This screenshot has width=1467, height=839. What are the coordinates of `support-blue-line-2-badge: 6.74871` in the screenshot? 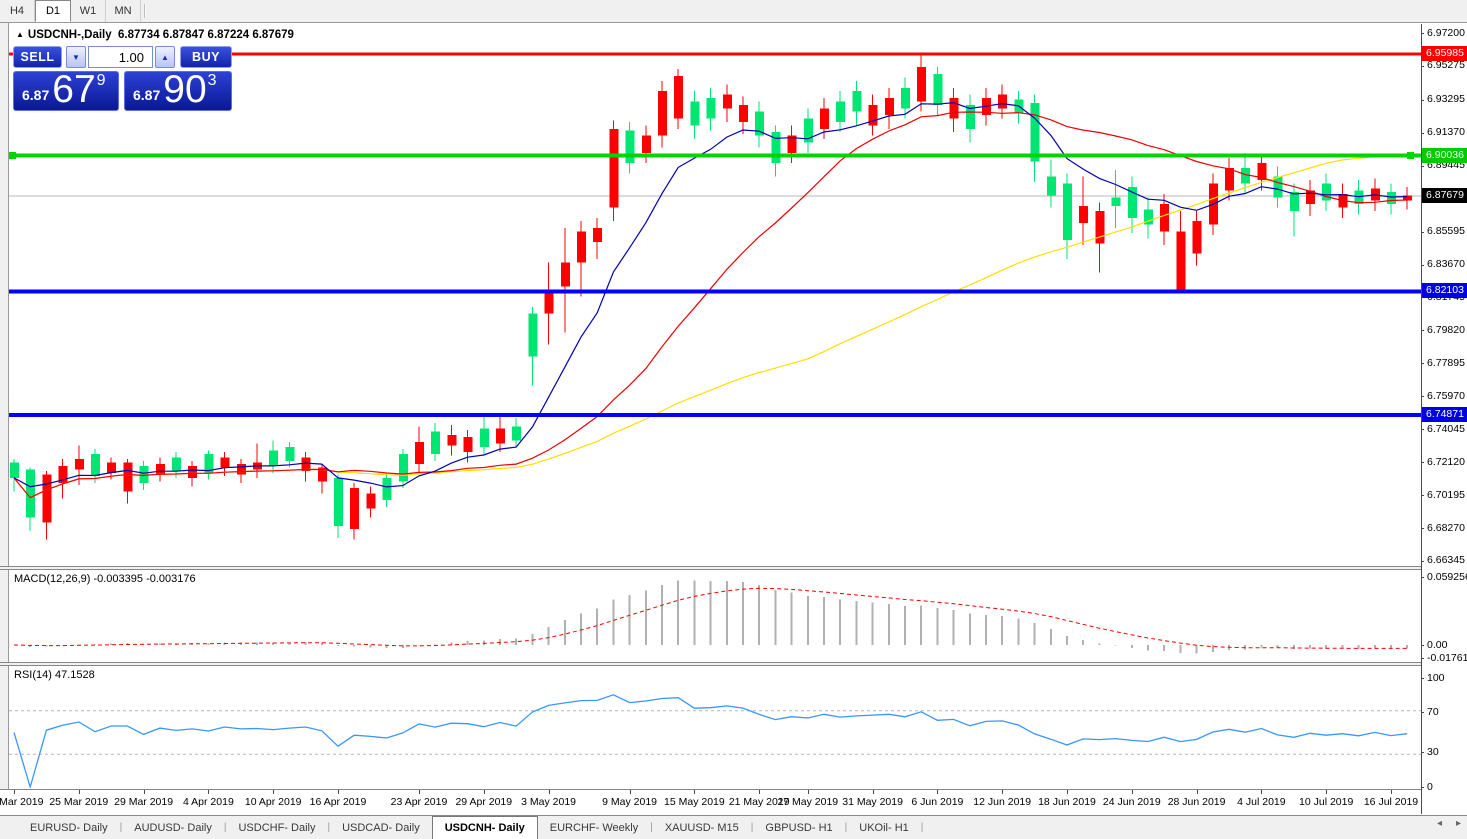 It's located at (1444, 415).